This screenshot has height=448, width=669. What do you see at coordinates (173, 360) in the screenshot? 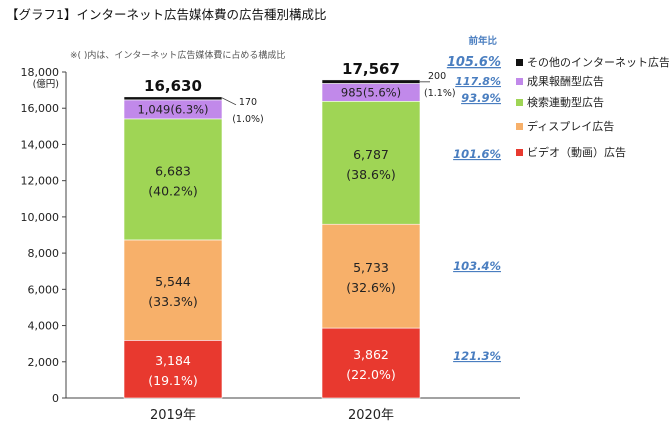
I see `data-label-value: 3,184` at bounding box center [173, 360].